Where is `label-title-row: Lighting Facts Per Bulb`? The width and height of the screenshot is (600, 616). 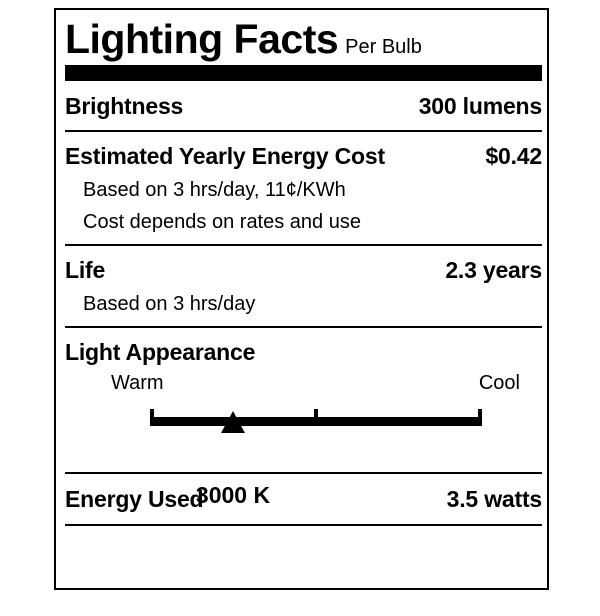 label-title-row: Lighting Facts Per Bulb is located at coordinates (303, 35).